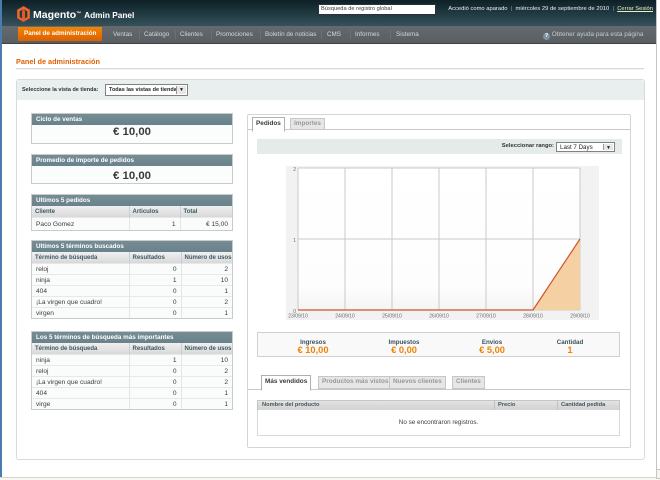 The height and width of the screenshot is (480, 660). I want to click on svg-text: 25/09/10, so click(392, 317).